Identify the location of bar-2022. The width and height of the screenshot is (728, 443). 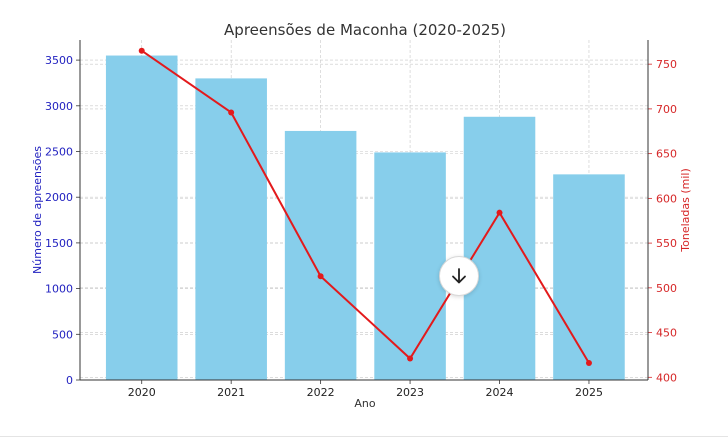
(320, 255).